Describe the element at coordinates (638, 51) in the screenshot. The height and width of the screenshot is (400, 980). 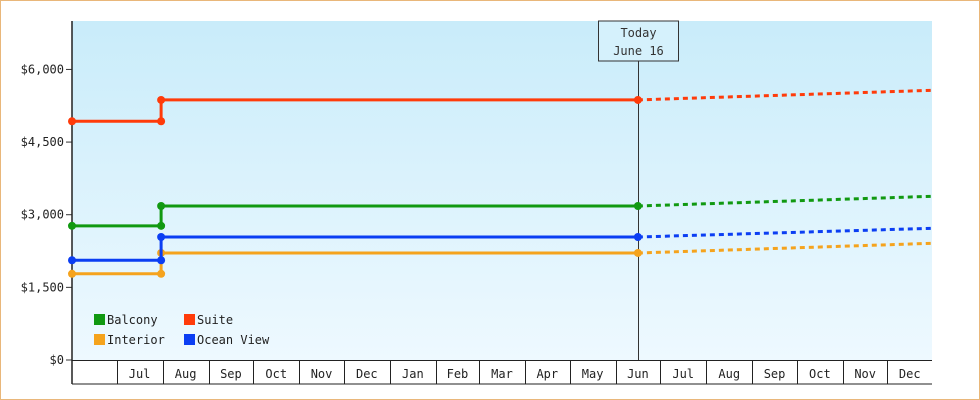
I see `today-label-line2: June 16` at that location.